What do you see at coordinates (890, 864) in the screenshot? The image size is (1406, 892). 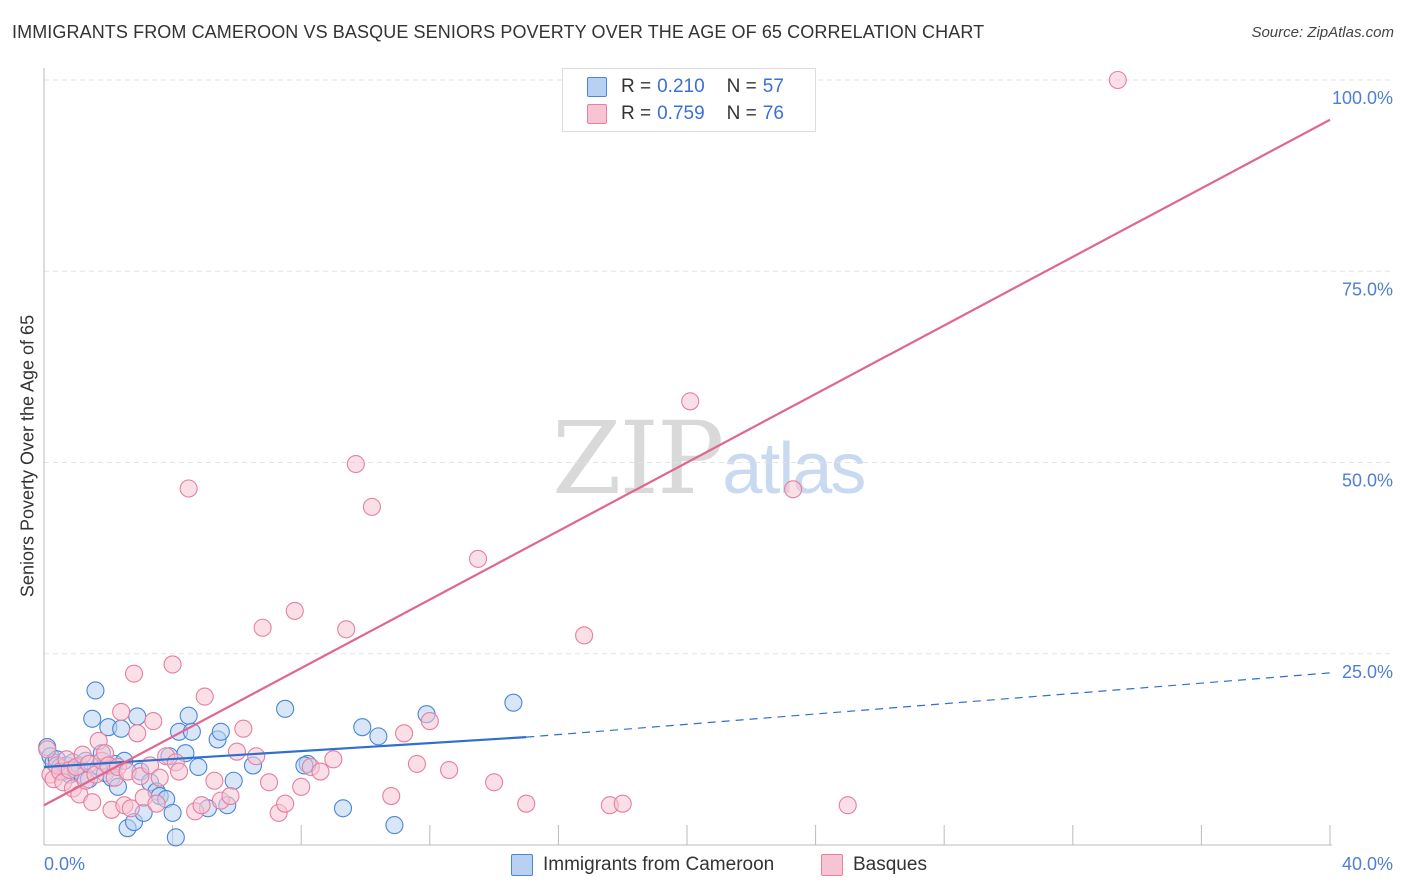 I see `bottom-legend-label-basques: Basques` at bounding box center [890, 864].